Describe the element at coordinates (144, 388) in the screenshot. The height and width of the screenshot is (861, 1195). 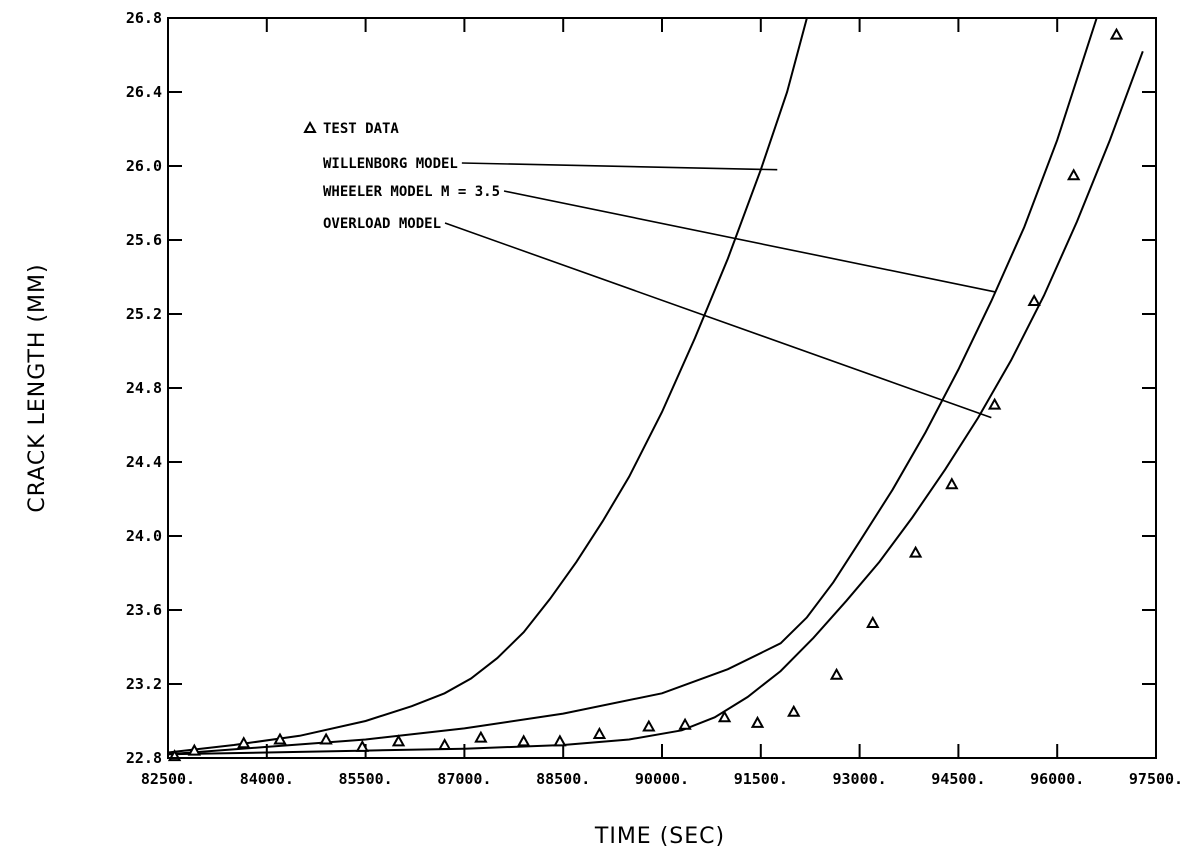
I see `y-tick-label: 24.8` at that location.